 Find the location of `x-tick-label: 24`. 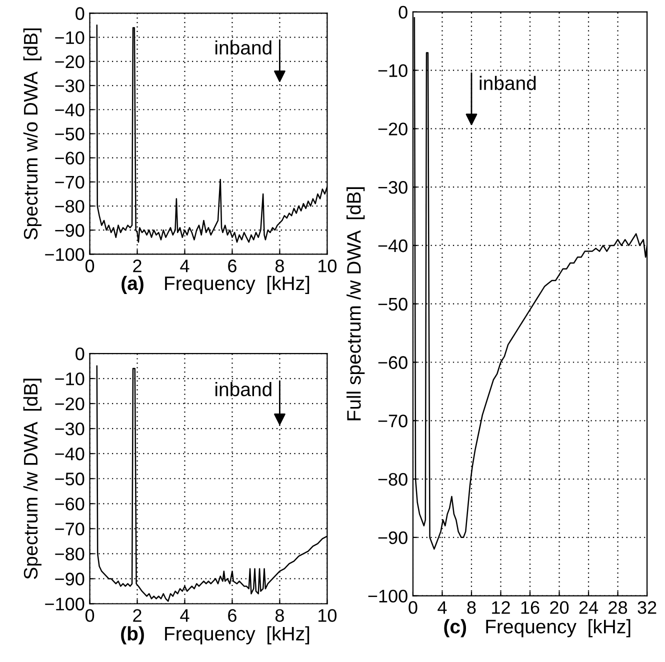

x-tick-label: 24 is located at coordinates (588, 607).